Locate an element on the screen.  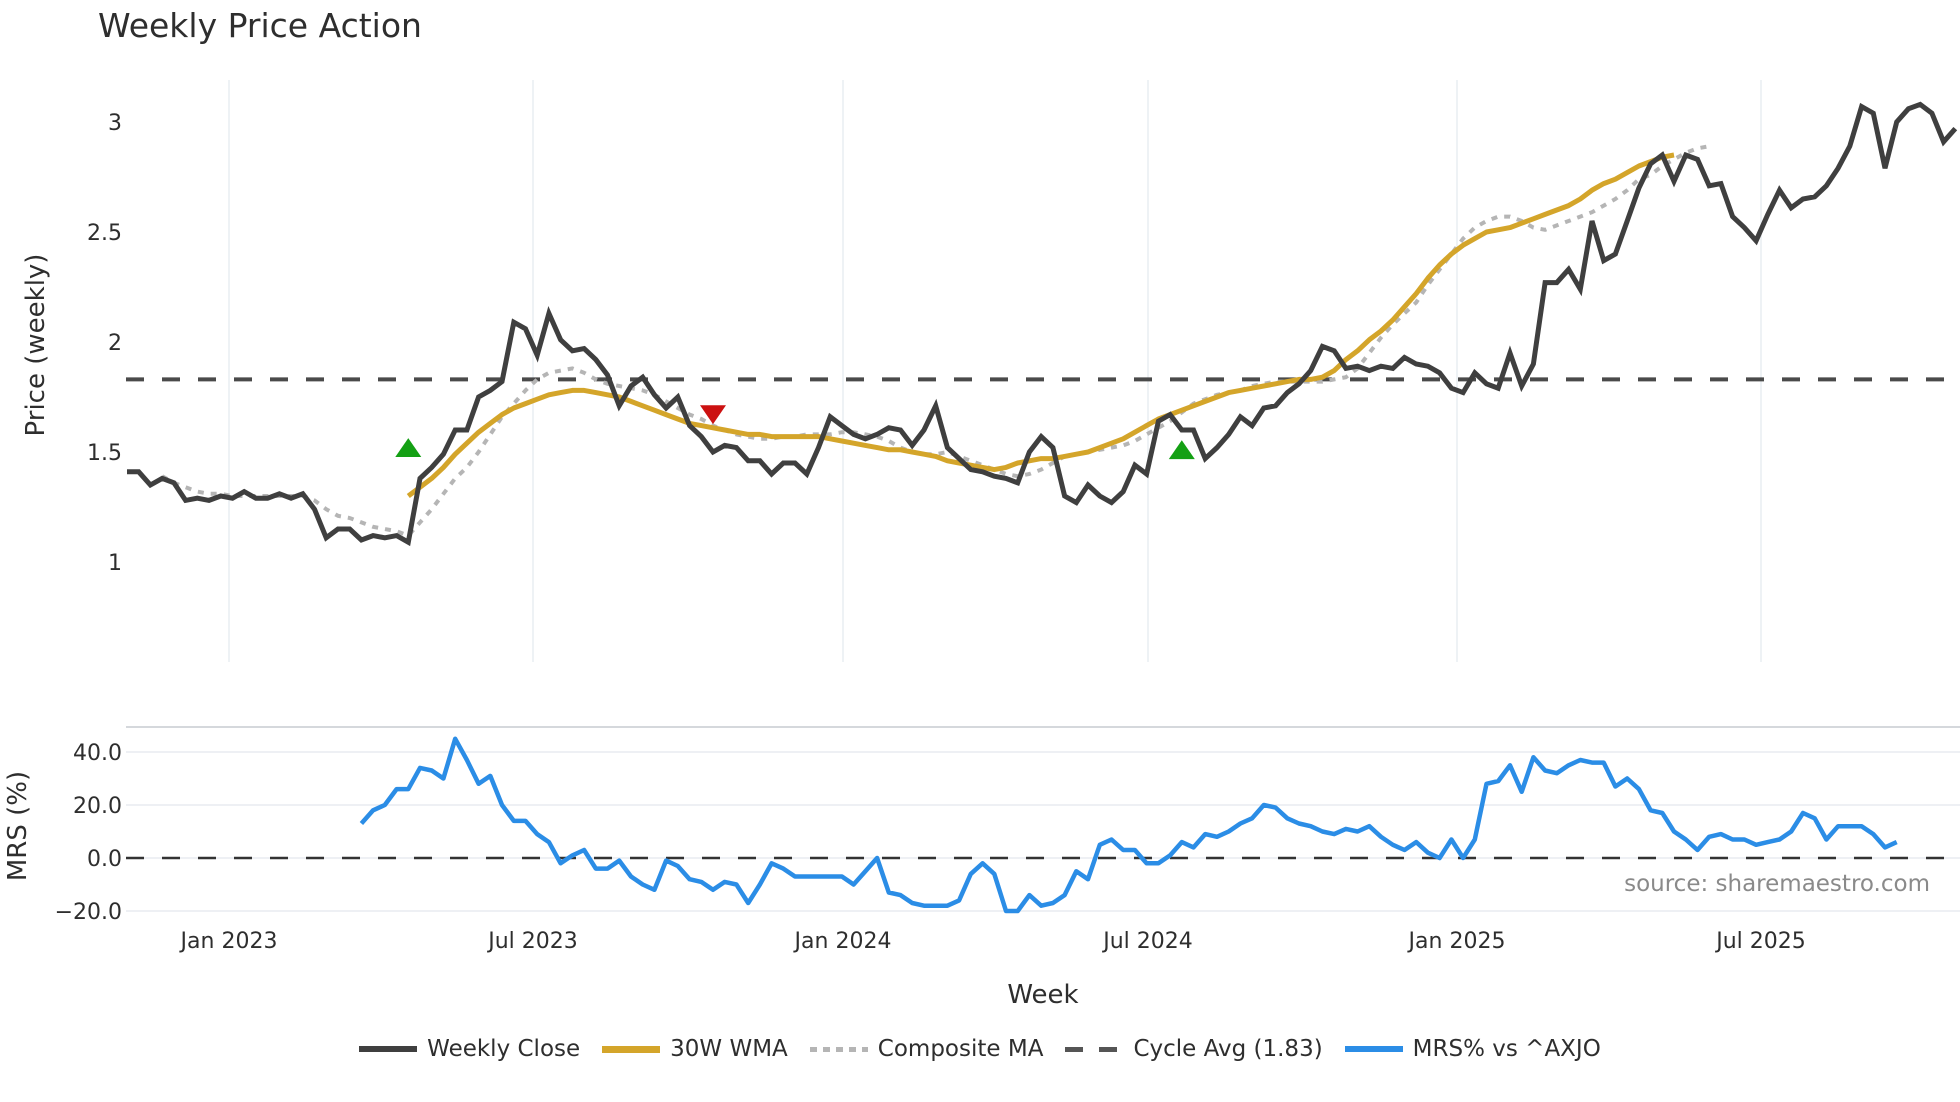
cycle-avg-swatch-icon is located at coordinates (1094, 1049).